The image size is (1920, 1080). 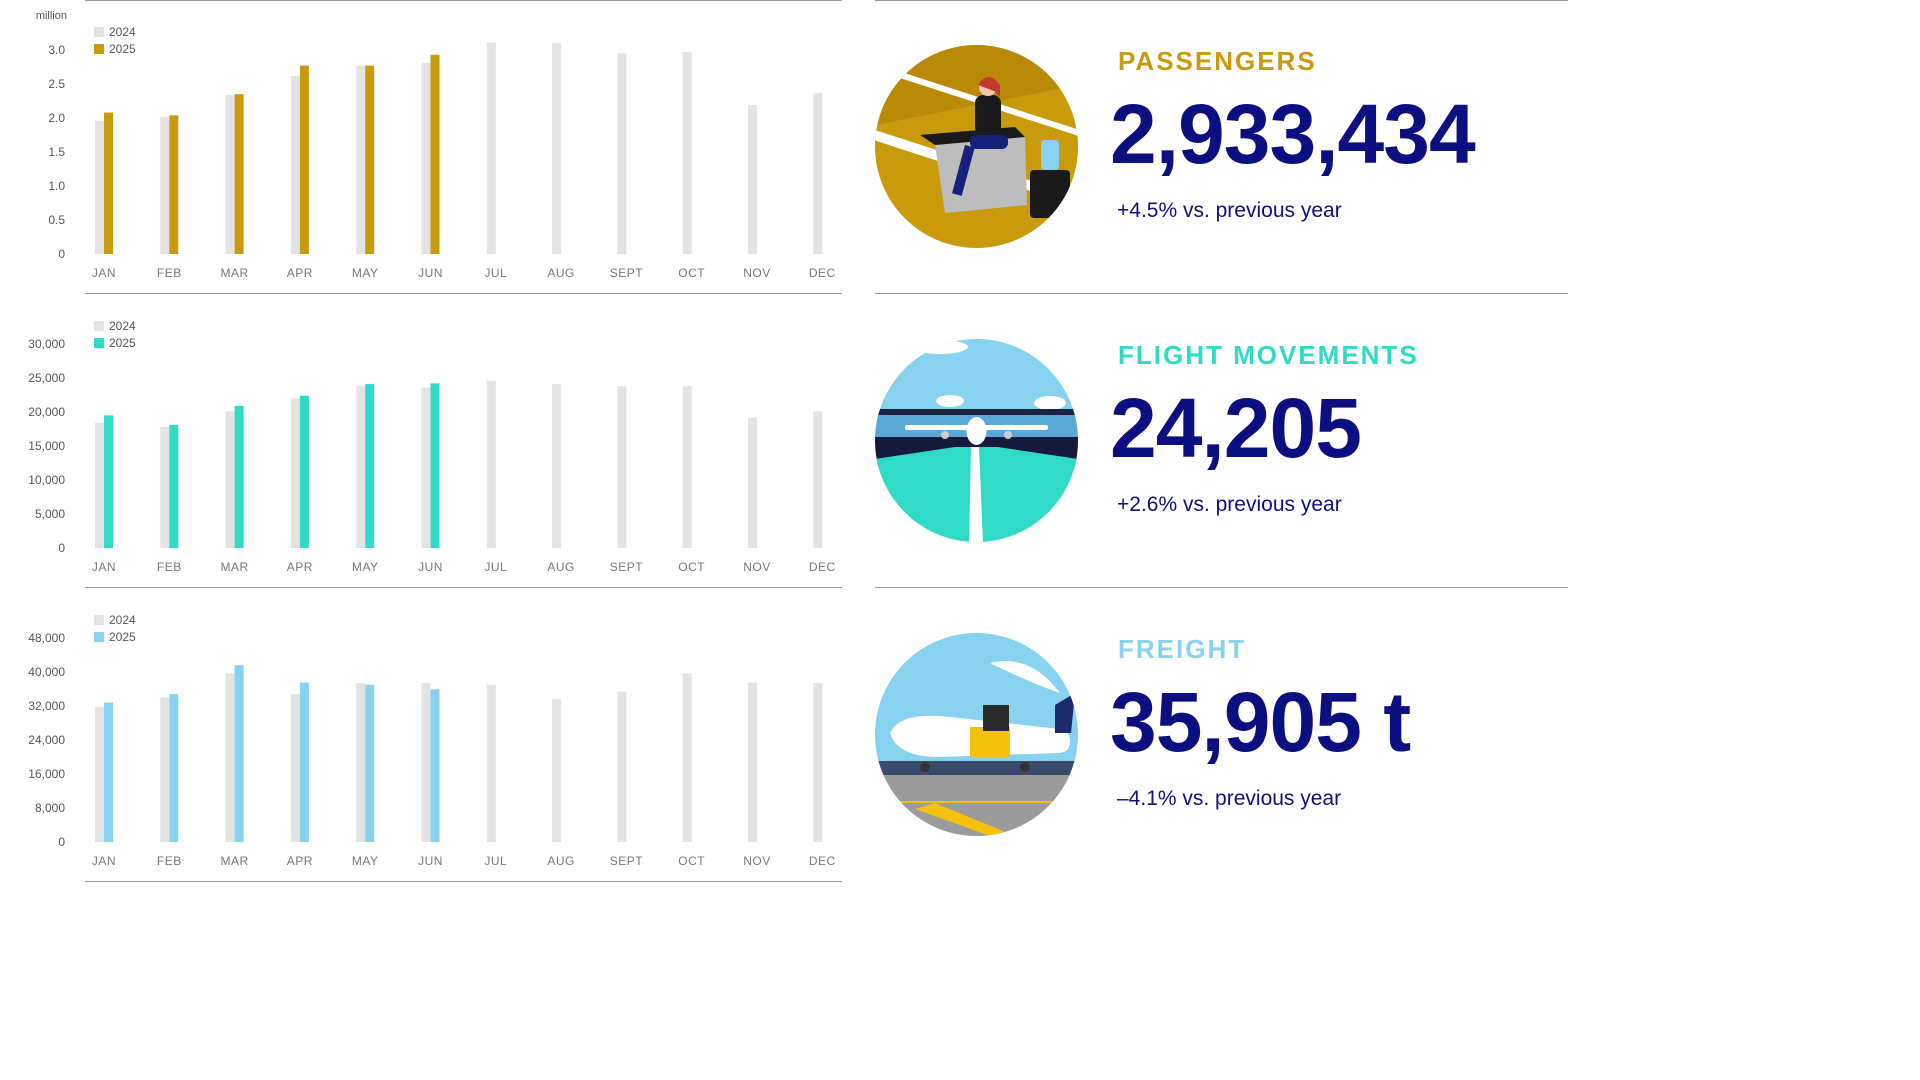 I want to click on top-rule-right, so click(x=1221, y=0).